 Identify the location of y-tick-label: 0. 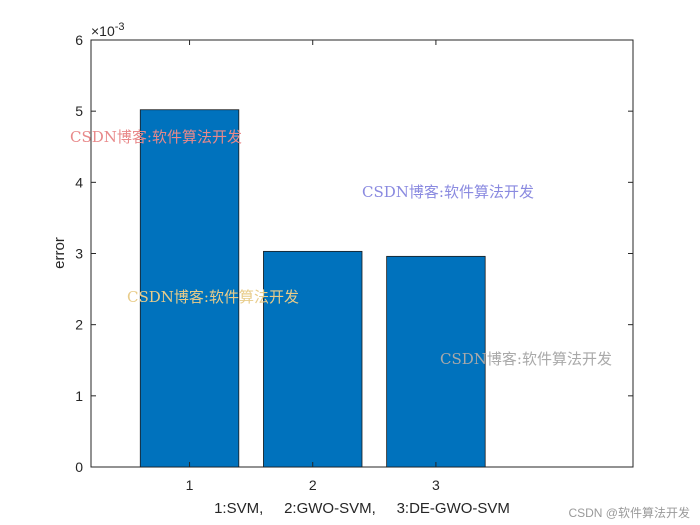
(79, 467).